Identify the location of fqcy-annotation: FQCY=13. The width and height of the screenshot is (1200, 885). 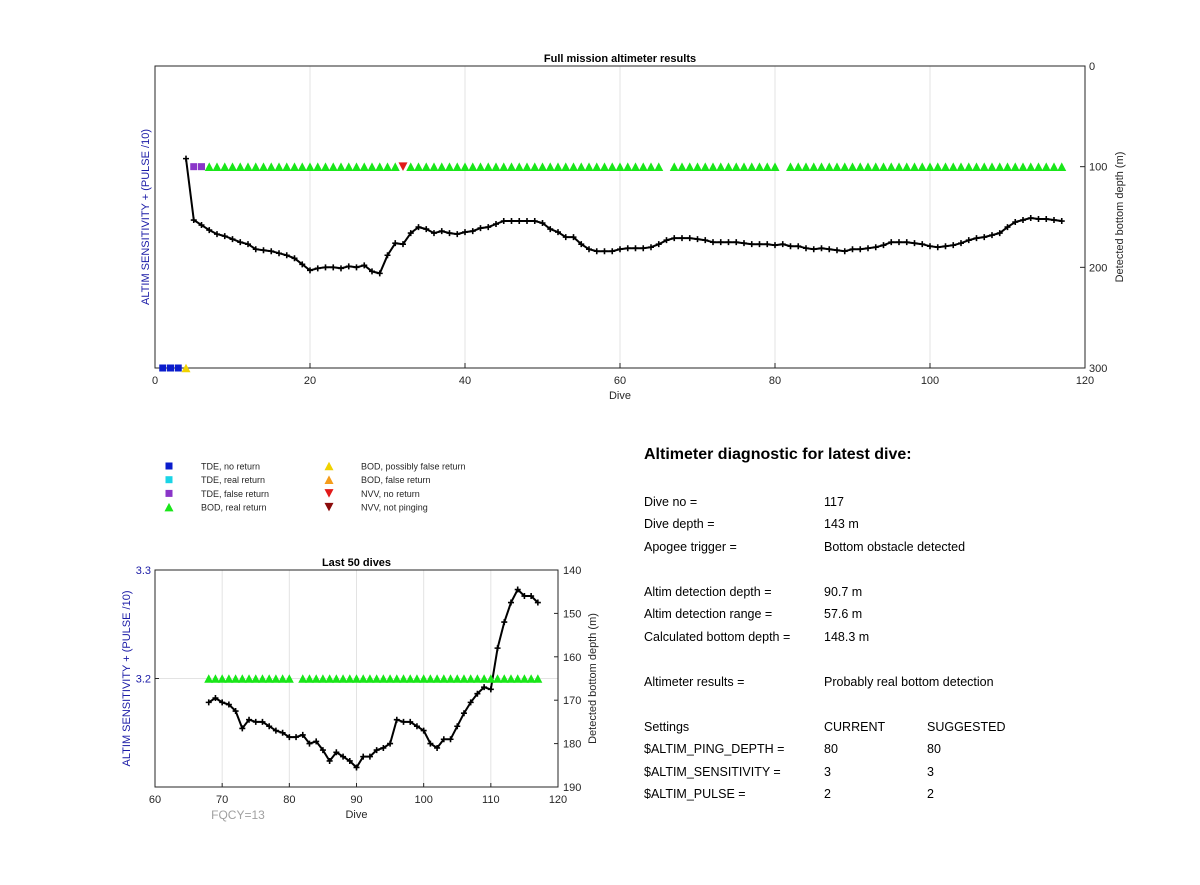
(238, 815).